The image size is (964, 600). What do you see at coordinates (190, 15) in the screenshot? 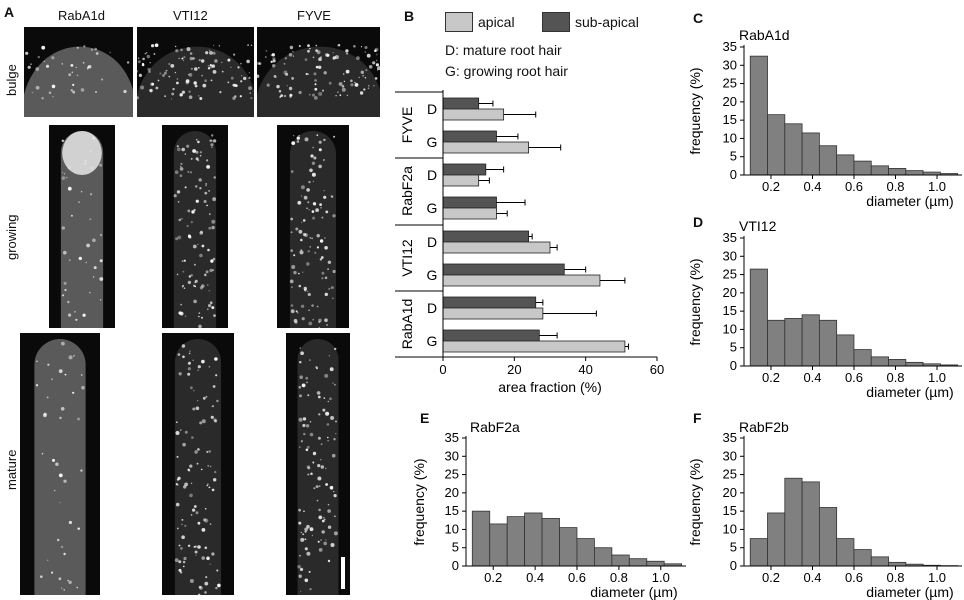
I see `column-label-vti12: VTI12` at bounding box center [190, 15].